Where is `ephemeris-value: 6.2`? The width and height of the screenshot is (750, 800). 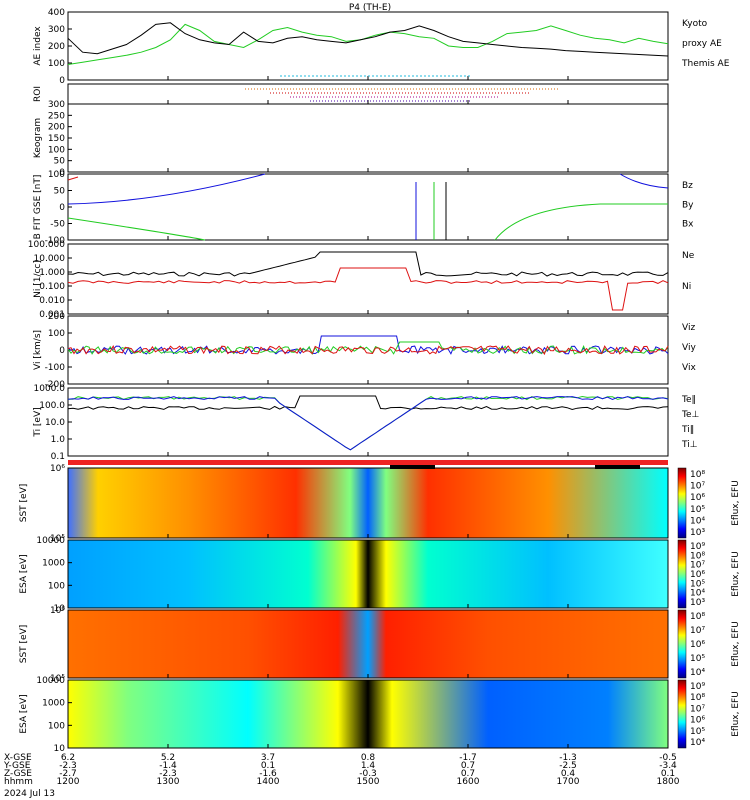
ephemeris-value: 6.2 is located at coordinates (68, 758).